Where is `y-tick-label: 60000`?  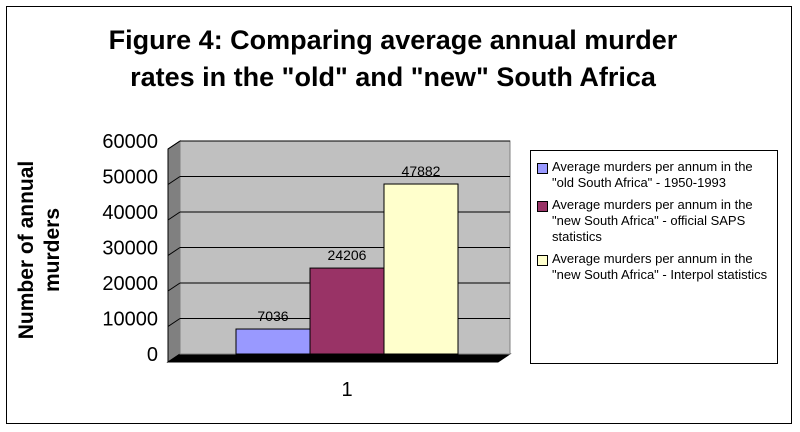 y-tick-label: 60000 is located at coordinates (130, 142).